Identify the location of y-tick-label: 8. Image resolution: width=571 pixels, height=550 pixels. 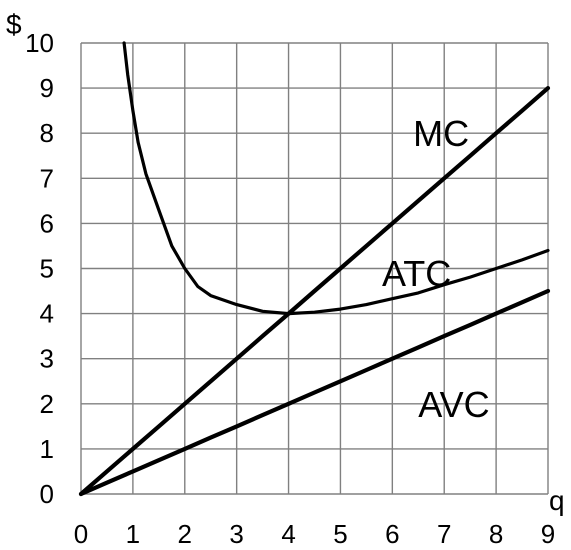
(47, 133).